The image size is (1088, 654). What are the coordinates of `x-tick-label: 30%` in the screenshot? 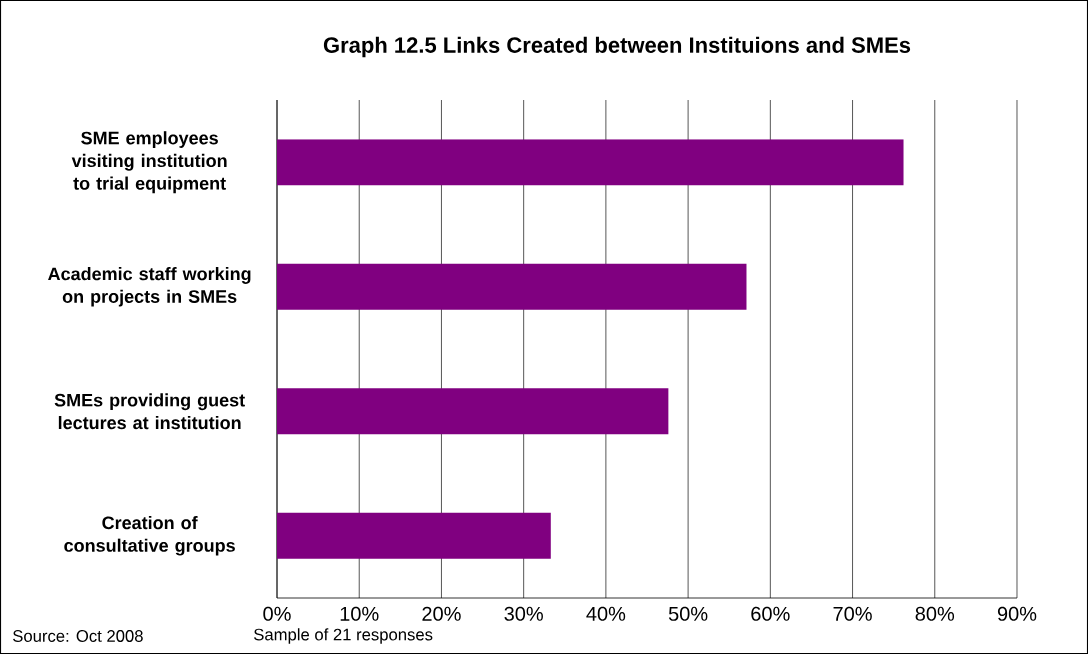 It's located at (523, 613).